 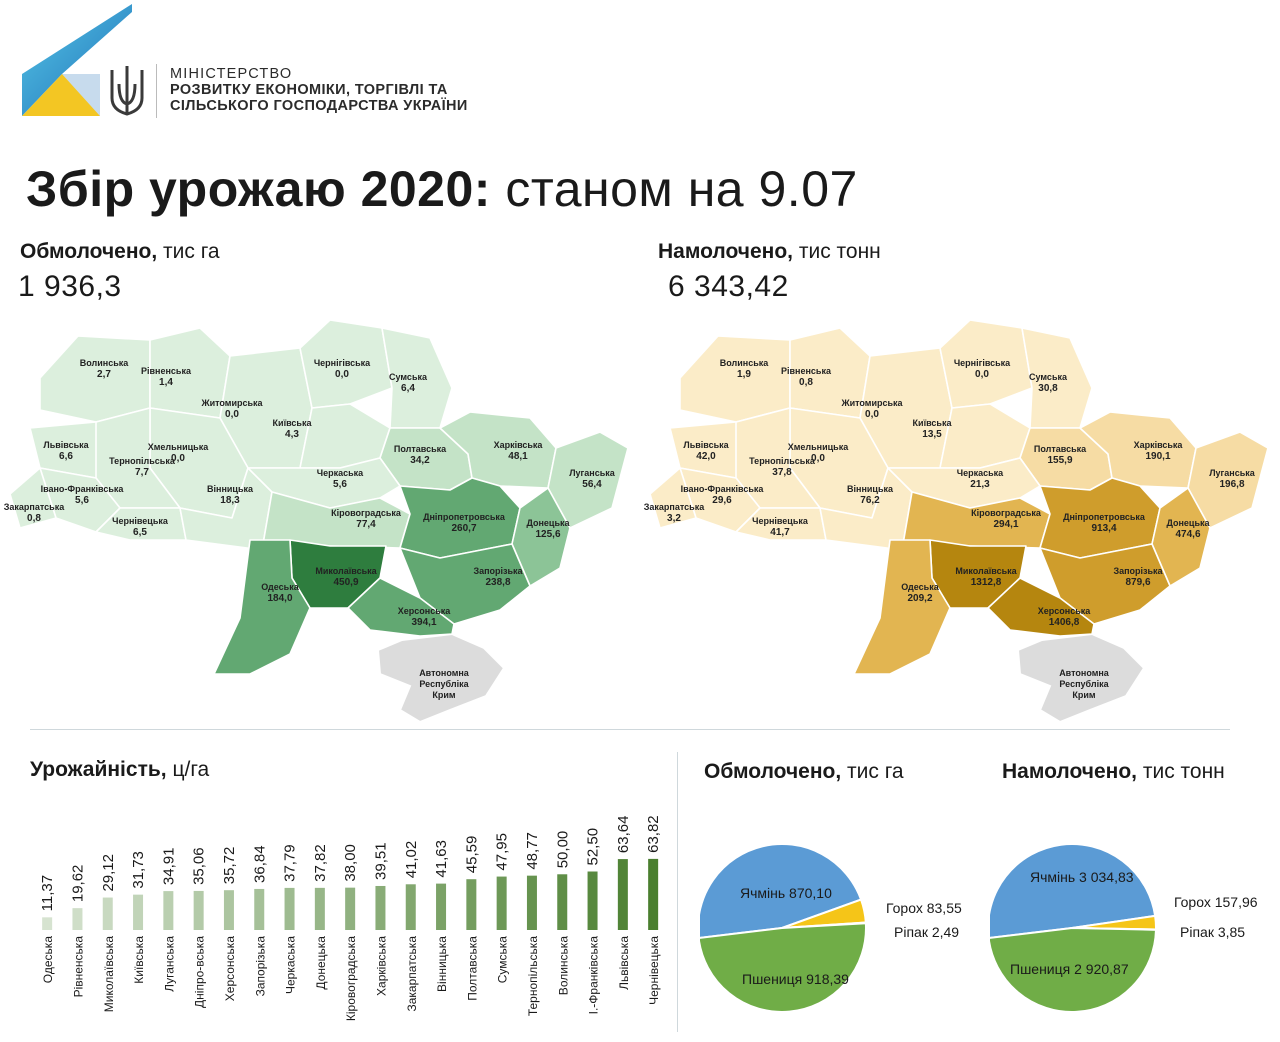 What do you see at coordinates (70, 286) in the screenshot?
I see `threshed-value: 1 936,3` at bounding box center [70, 286].